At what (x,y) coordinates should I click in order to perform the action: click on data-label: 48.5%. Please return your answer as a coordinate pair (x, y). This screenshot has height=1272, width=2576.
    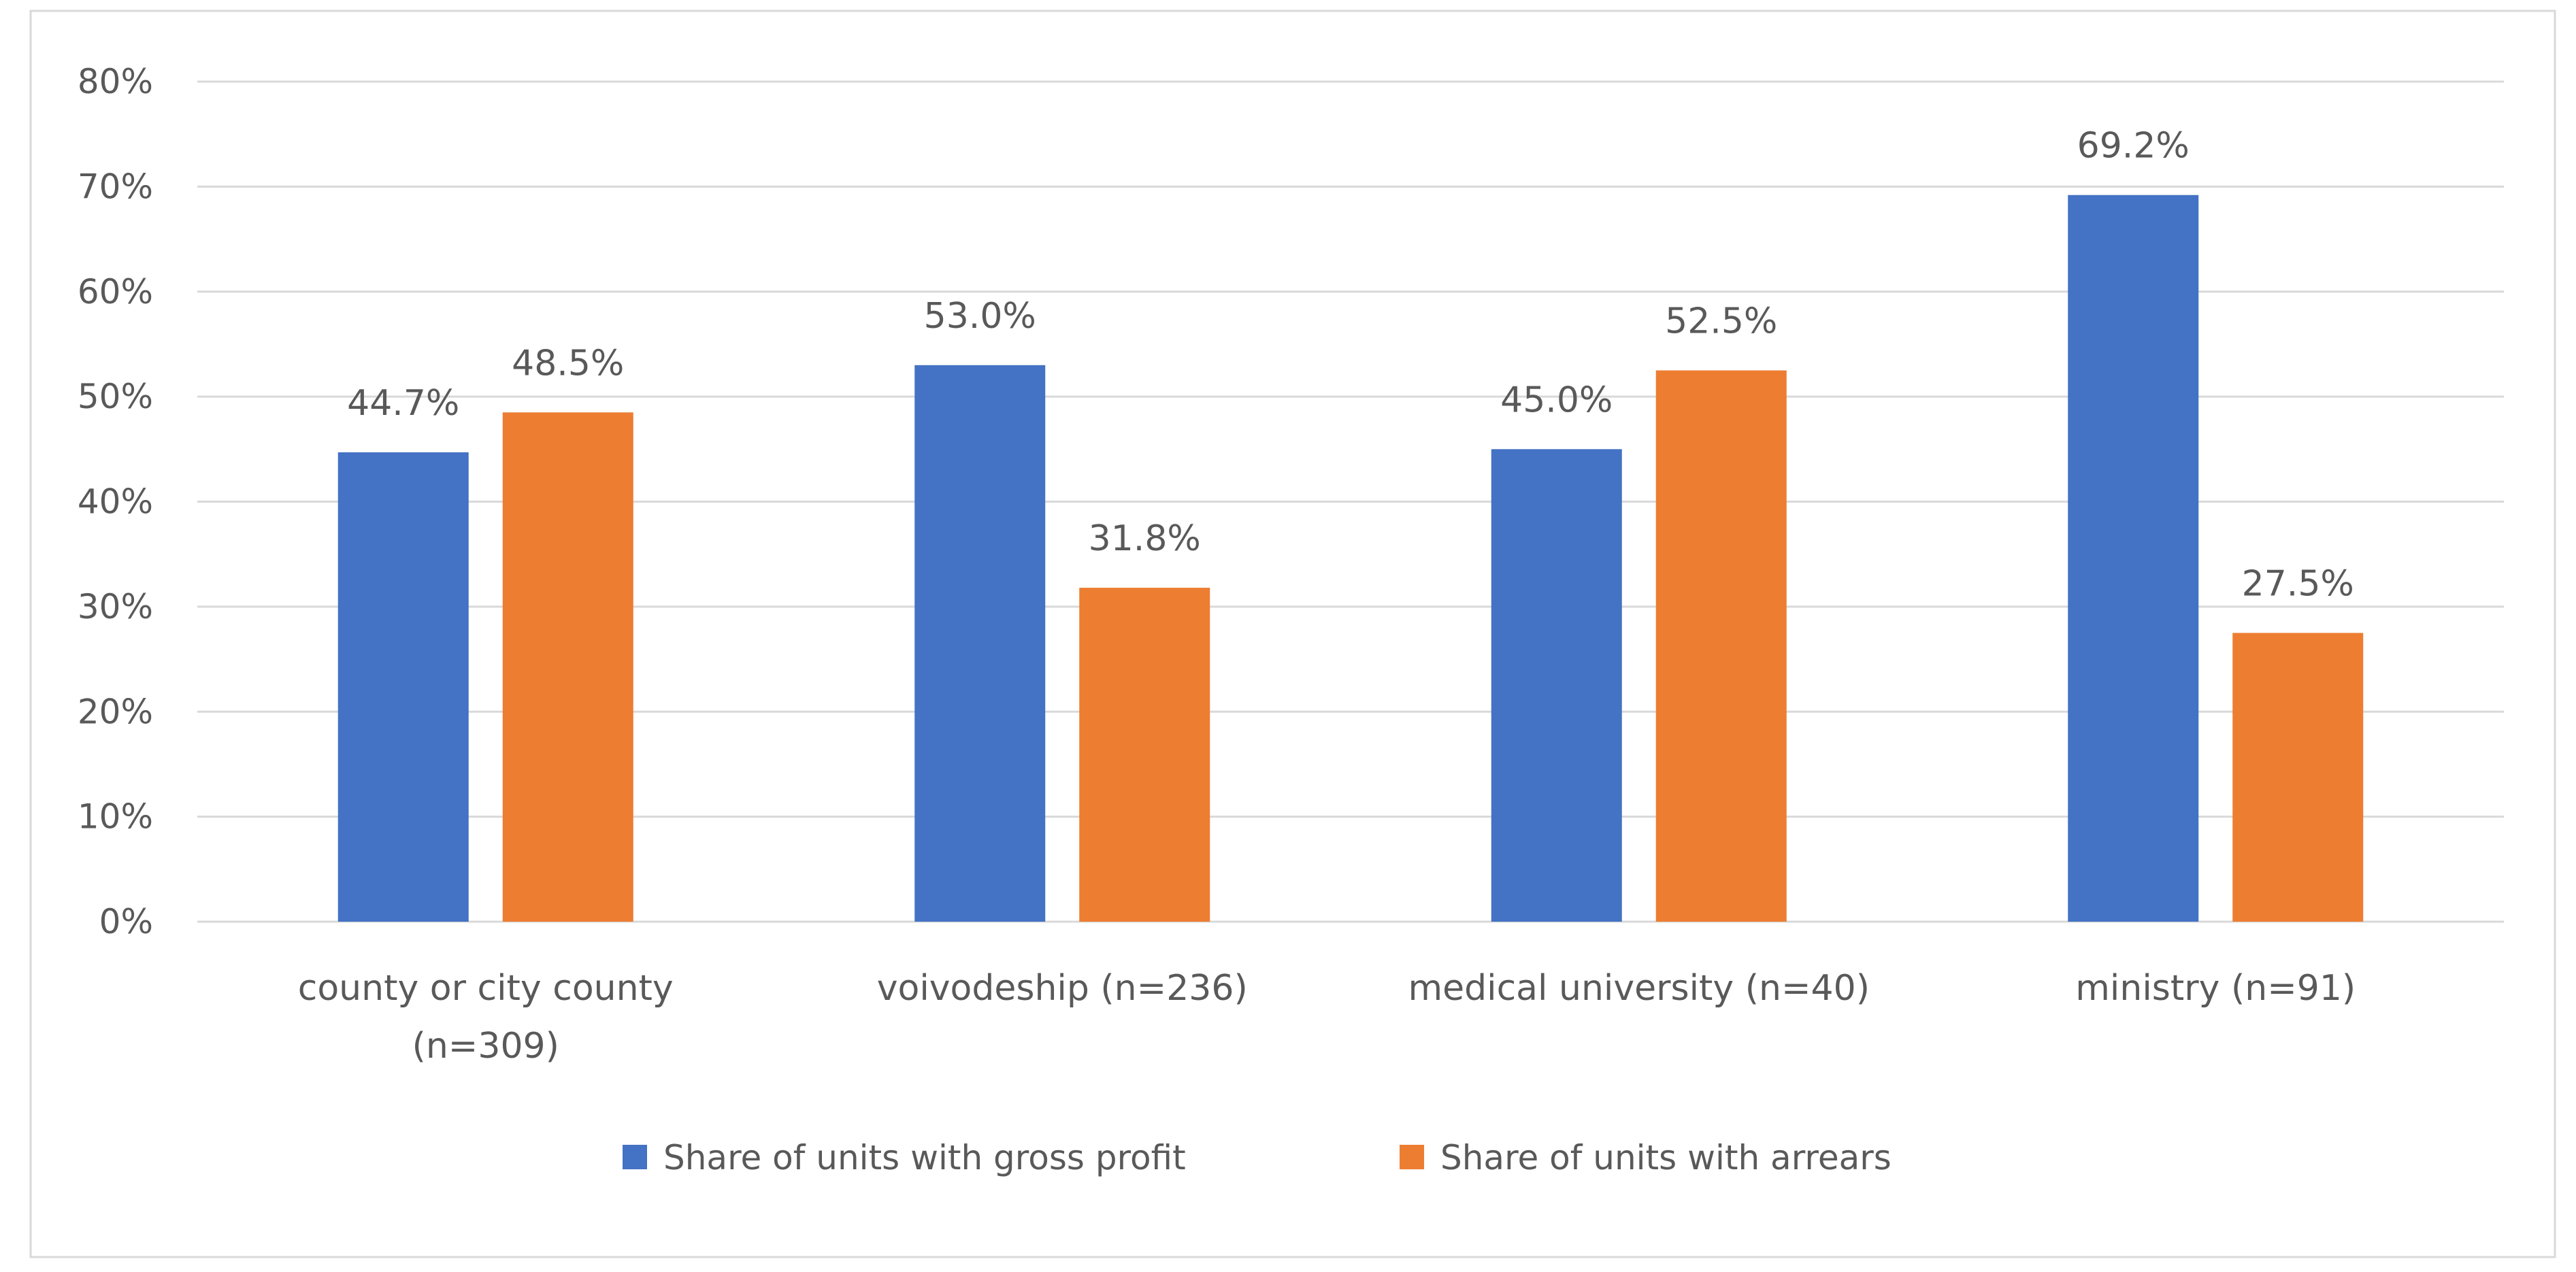
    Looking at the image, I should click on (568, 363).